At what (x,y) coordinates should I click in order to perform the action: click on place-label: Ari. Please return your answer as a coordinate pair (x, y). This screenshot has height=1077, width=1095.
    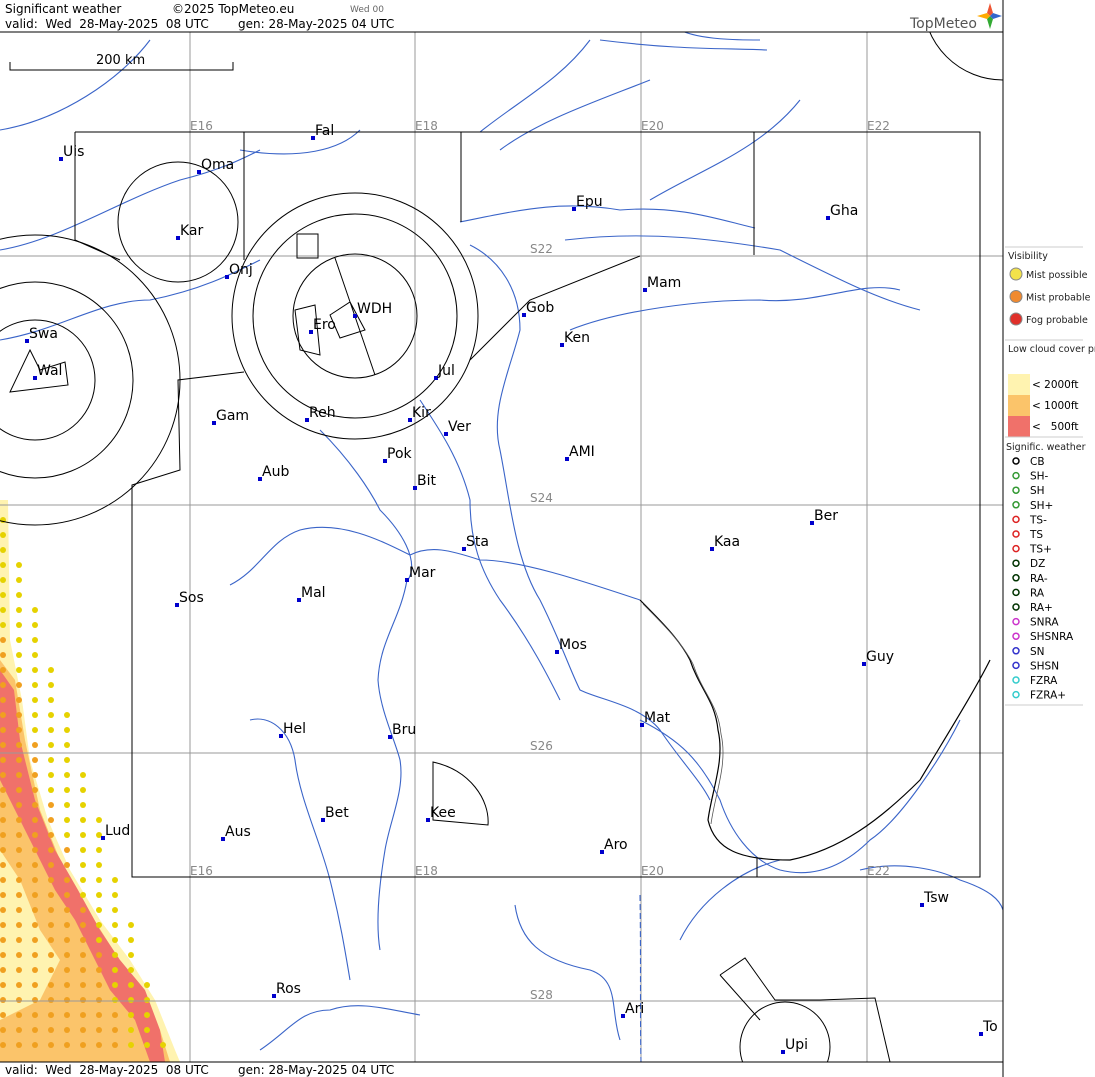
    Looking at the image, I should click on (634, 1009).